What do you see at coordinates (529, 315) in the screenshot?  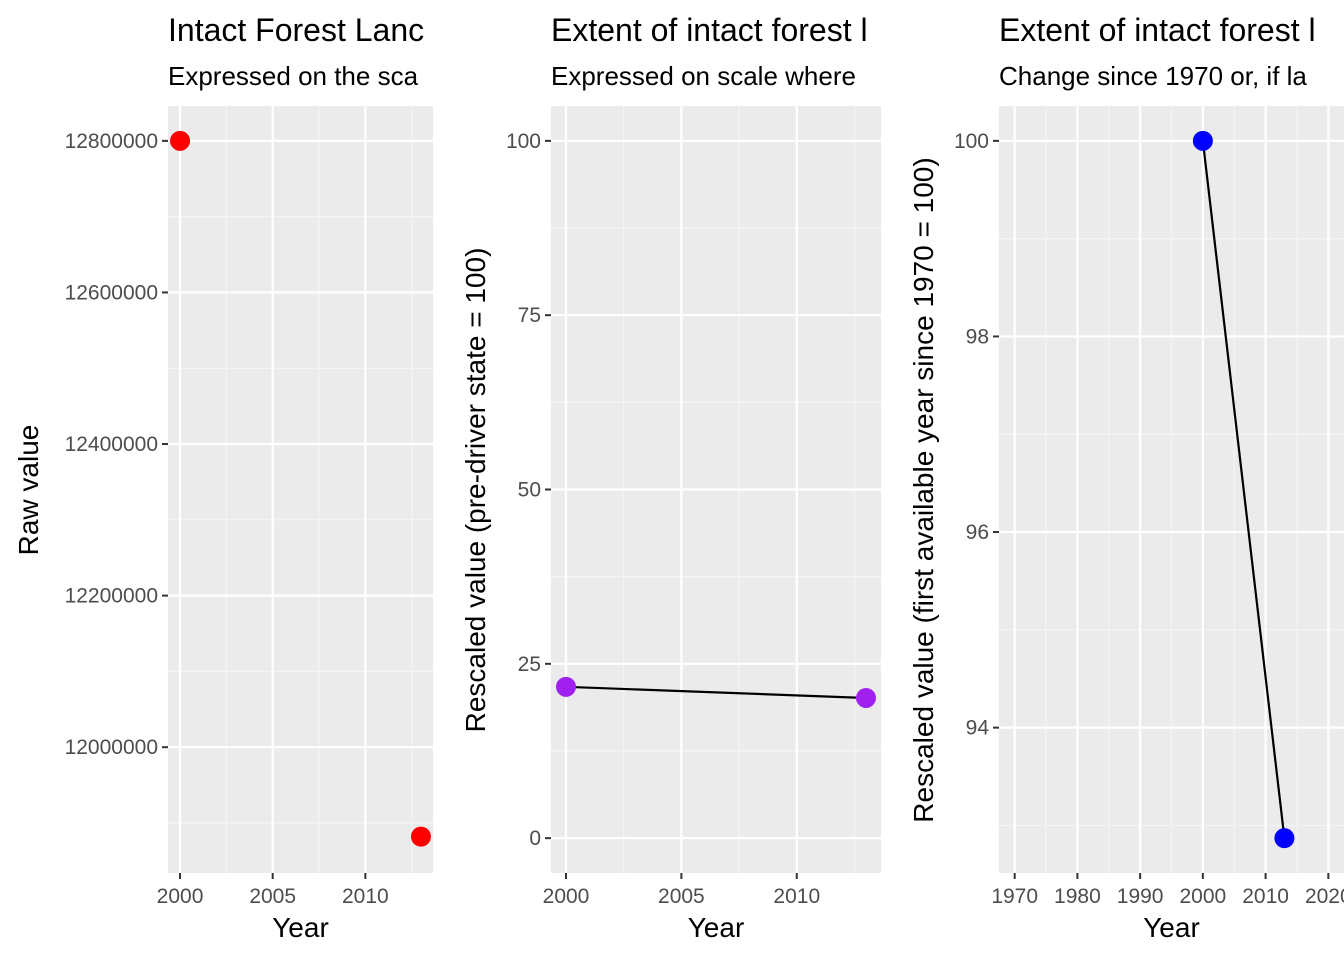 I see `y-tick-label: 75` at bounding box center [529, 315].